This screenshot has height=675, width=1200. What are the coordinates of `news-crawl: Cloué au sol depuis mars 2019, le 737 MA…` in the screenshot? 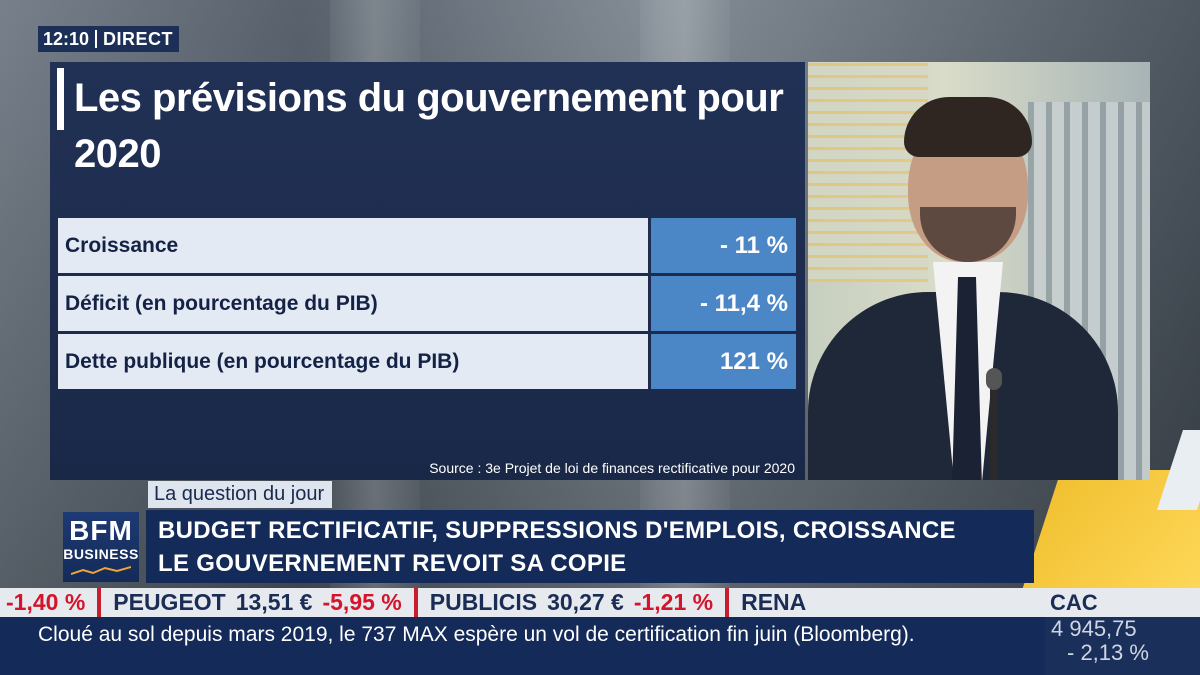 It's located at (522, 646).